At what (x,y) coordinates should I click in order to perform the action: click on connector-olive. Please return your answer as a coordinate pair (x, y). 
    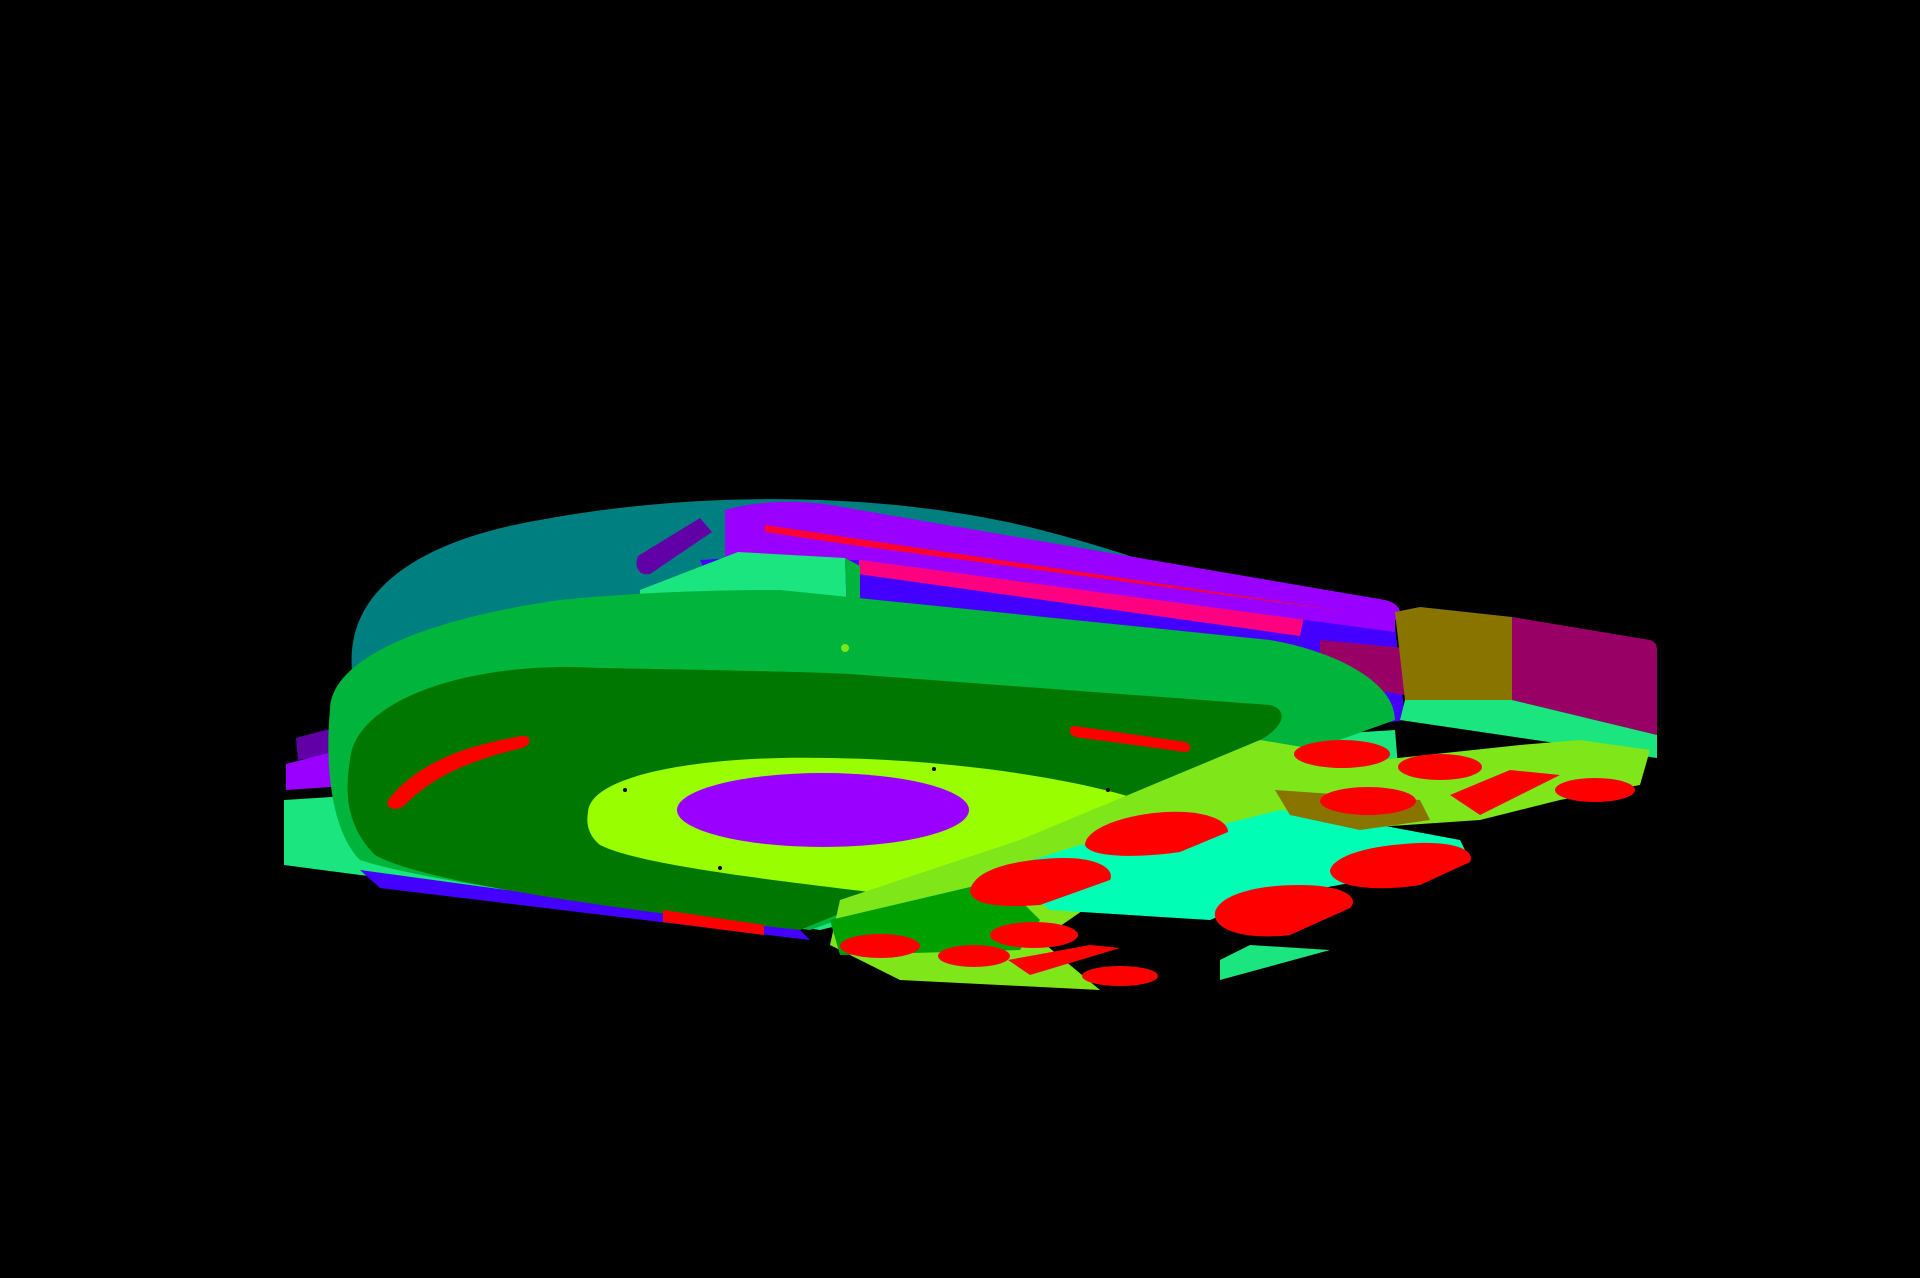
    Looking at the image, I should click on (1453, 653).